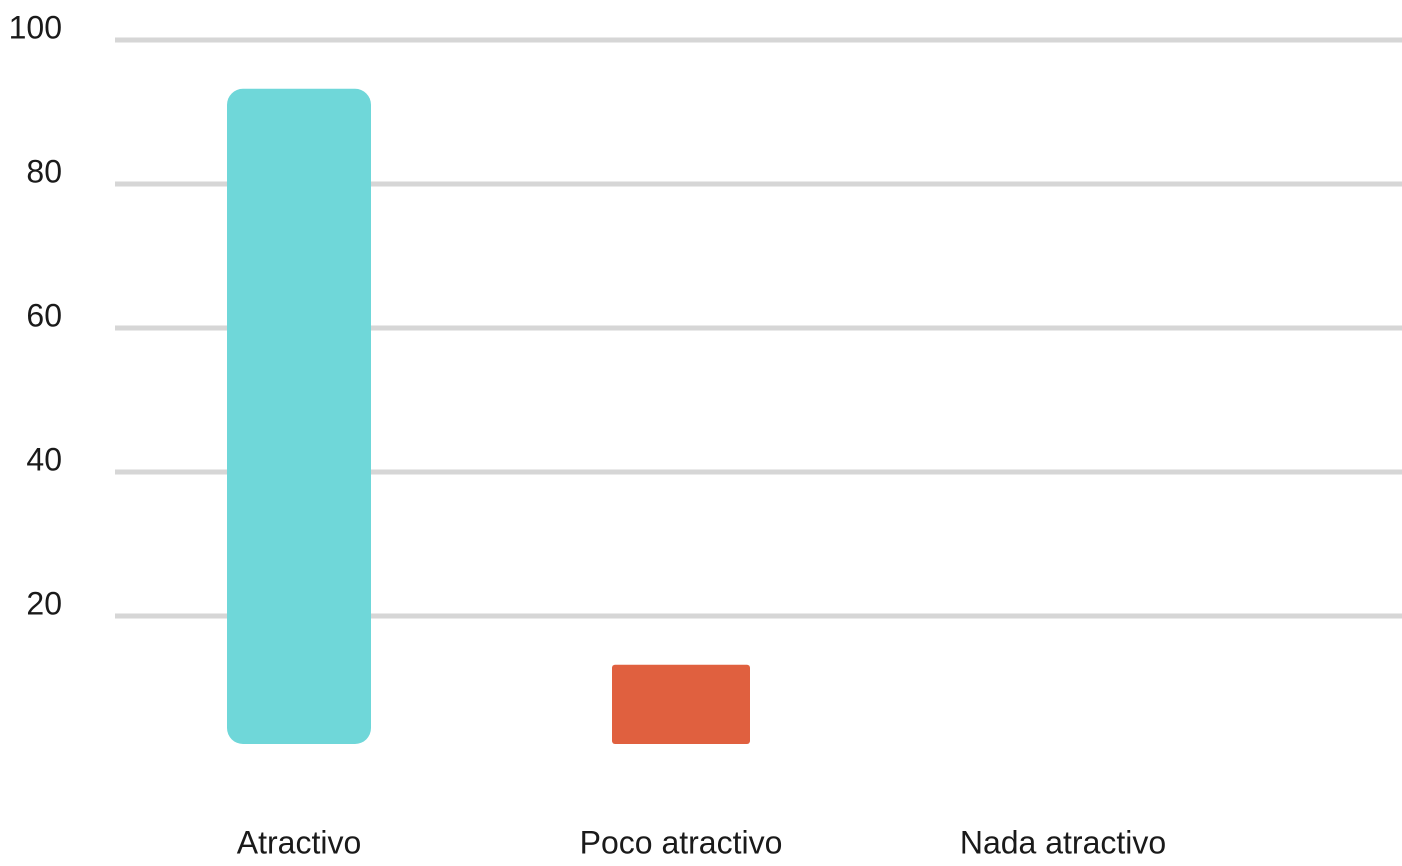  What do you see at coordinates (1063, 842) in the screenshot?
I see `x-tick-label: Nada atractivo` at bounding box center [1063, 842].